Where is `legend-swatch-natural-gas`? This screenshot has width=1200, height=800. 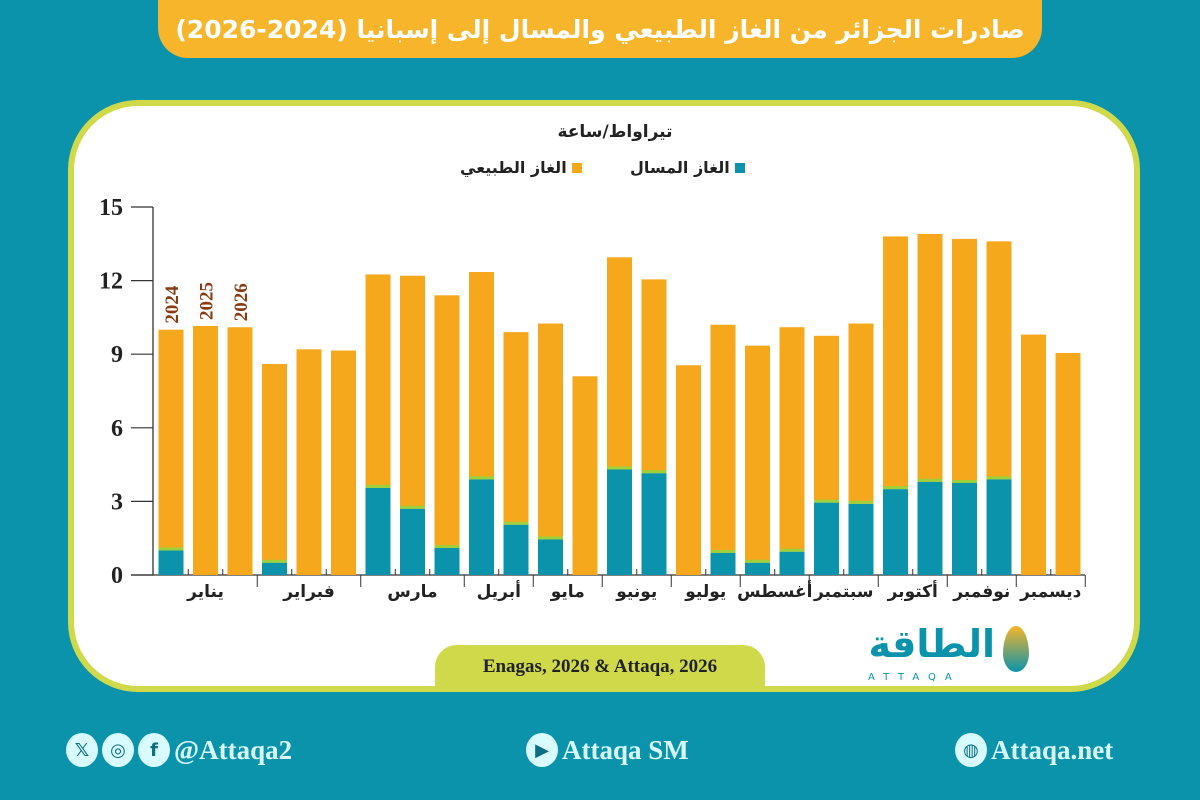
legend-swatch-natural-gas is located at coordinates (576, 167).